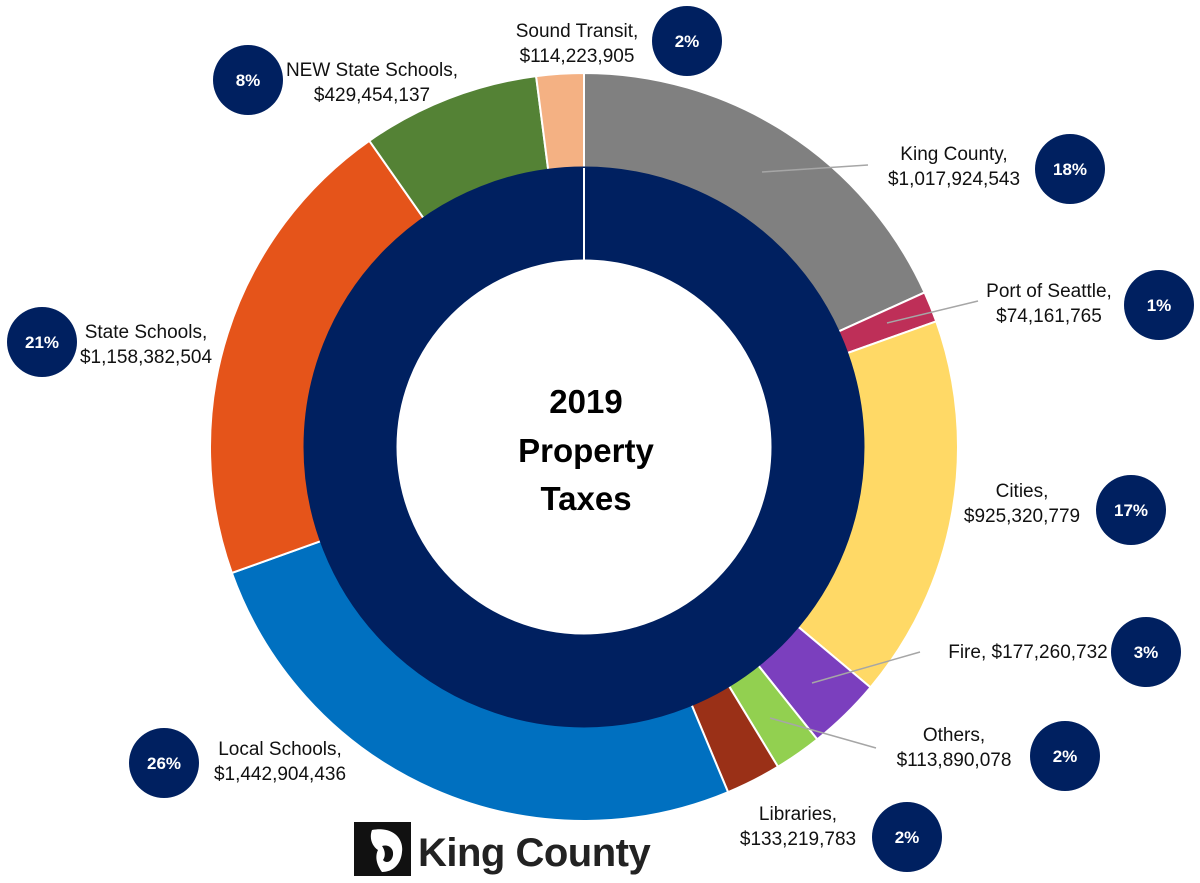 The image size is (1200, 883). What do you see at coordinates (388, 854) in the screenshot?
I see `king-county-portrait-detail` at bounding box center [388, 854].